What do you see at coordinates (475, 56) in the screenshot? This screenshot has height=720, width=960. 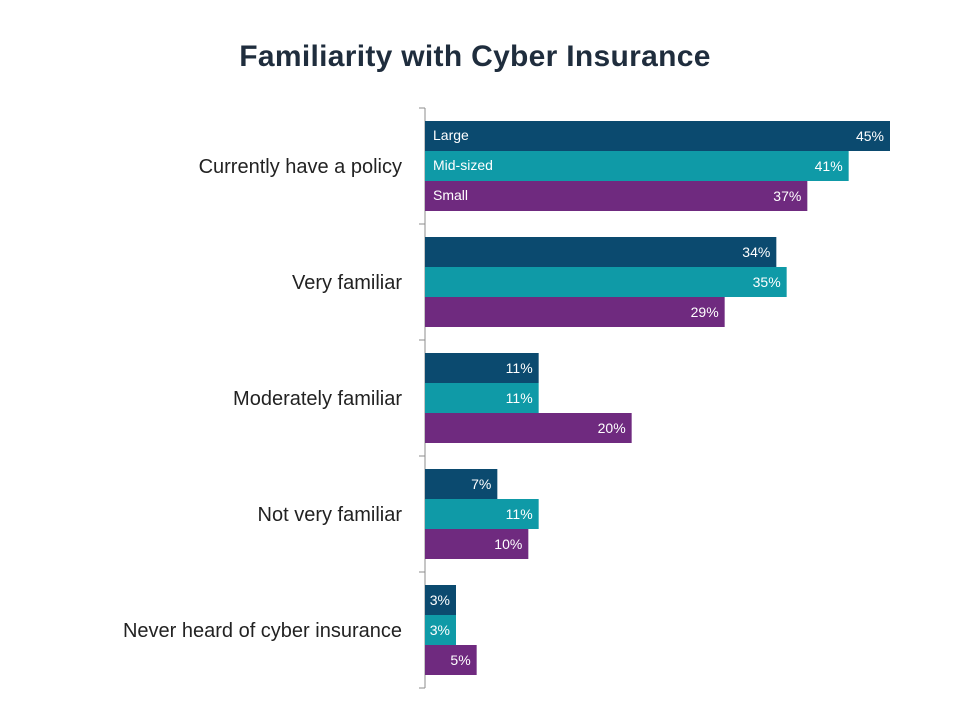 I see `chart-title: Familiarity with Cyber Insurance` at bounding box center [475, 56].